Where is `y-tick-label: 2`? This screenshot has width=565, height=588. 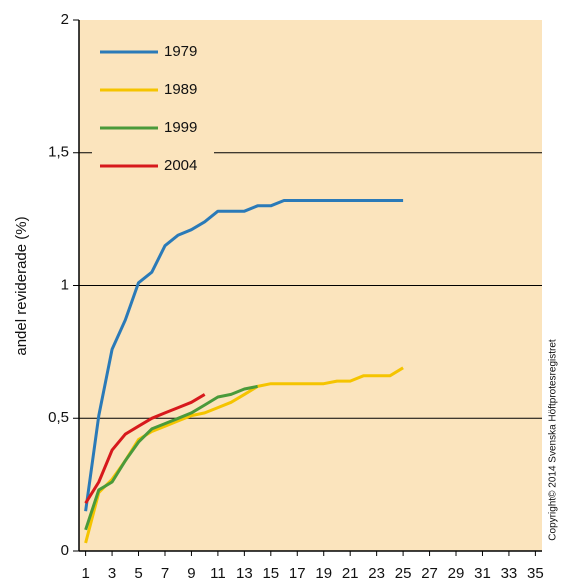 y-tick-label: 2 is located at coordinates (65, 19).